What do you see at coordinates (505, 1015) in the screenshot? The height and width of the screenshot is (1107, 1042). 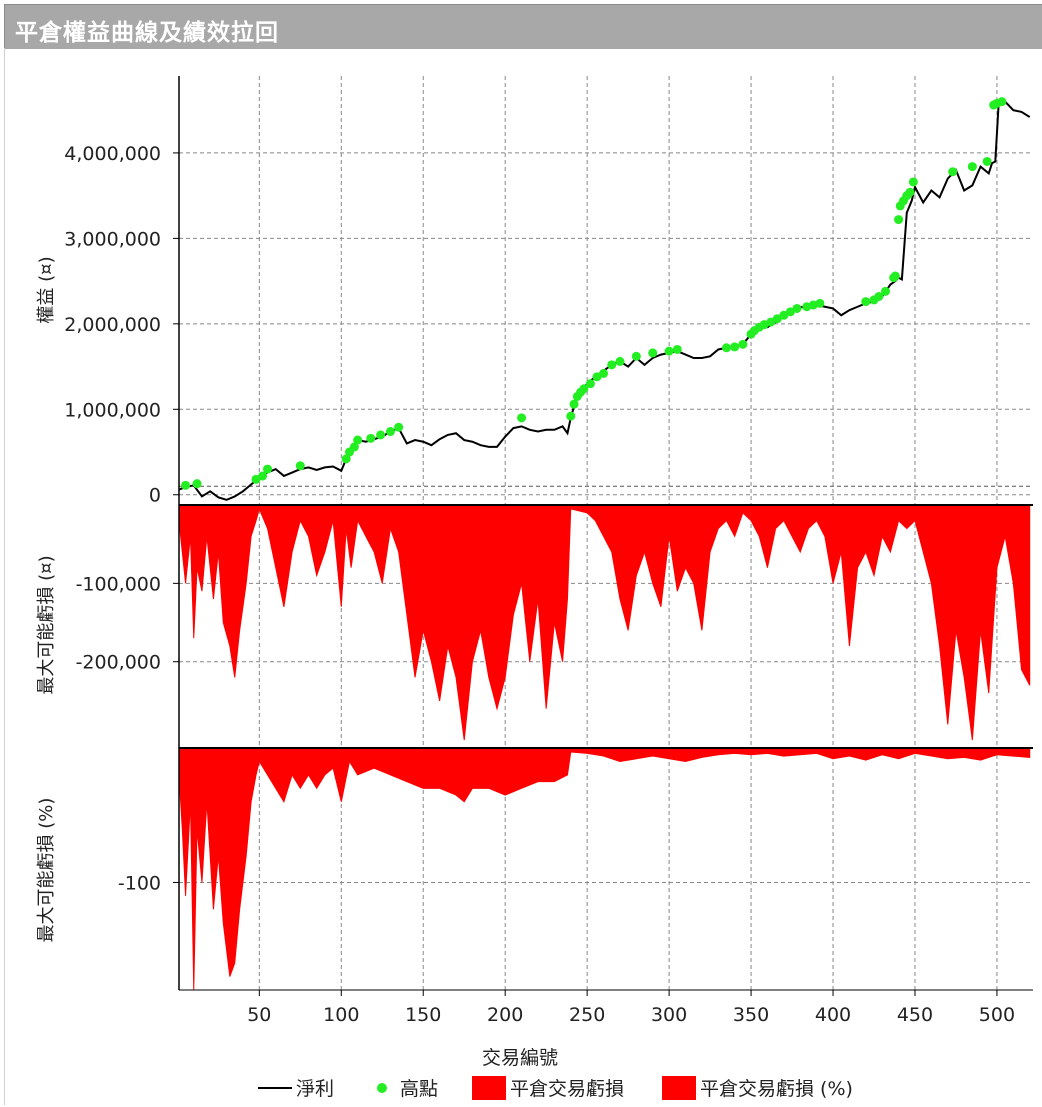 I see `x-tick-label: 200` at bounding box center [505, 1015].